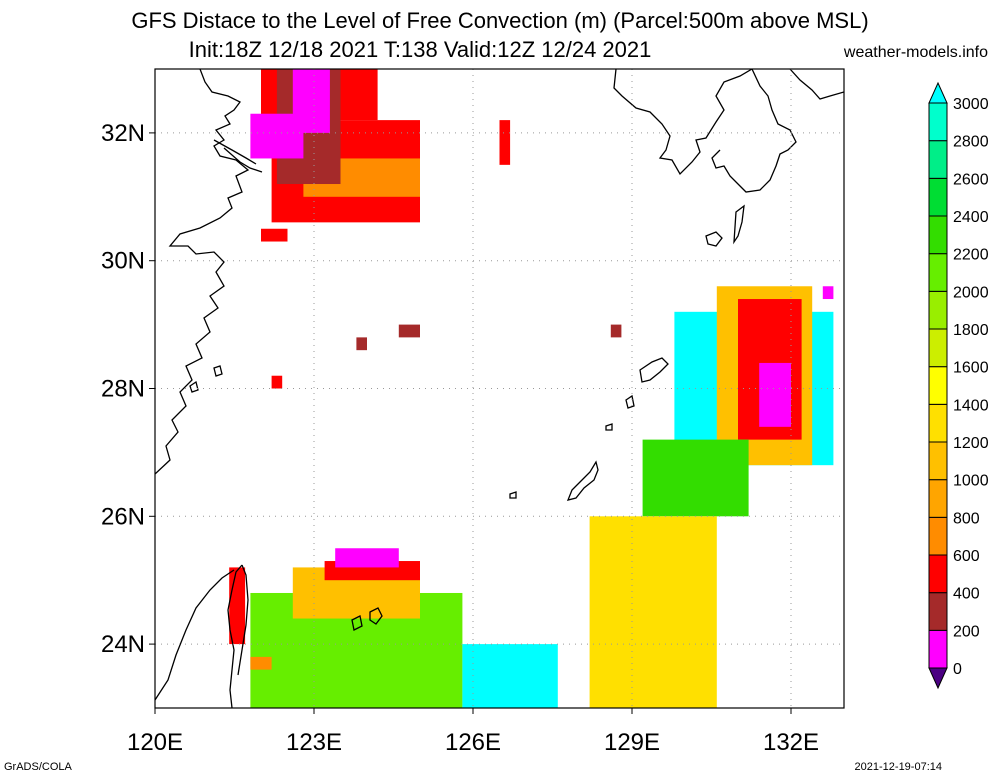  What do you see at coordinates (971, 292) in the screenshot?
I see `colorbar-label: 2000` at bounding box center [971, 292].